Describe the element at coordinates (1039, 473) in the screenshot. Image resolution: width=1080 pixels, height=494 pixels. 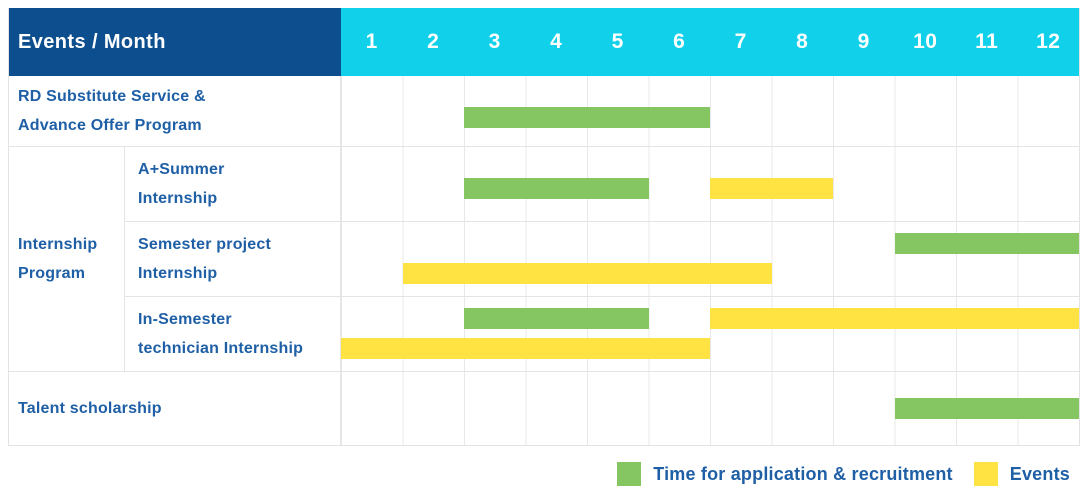
I see `legend-label: Events` at that location.